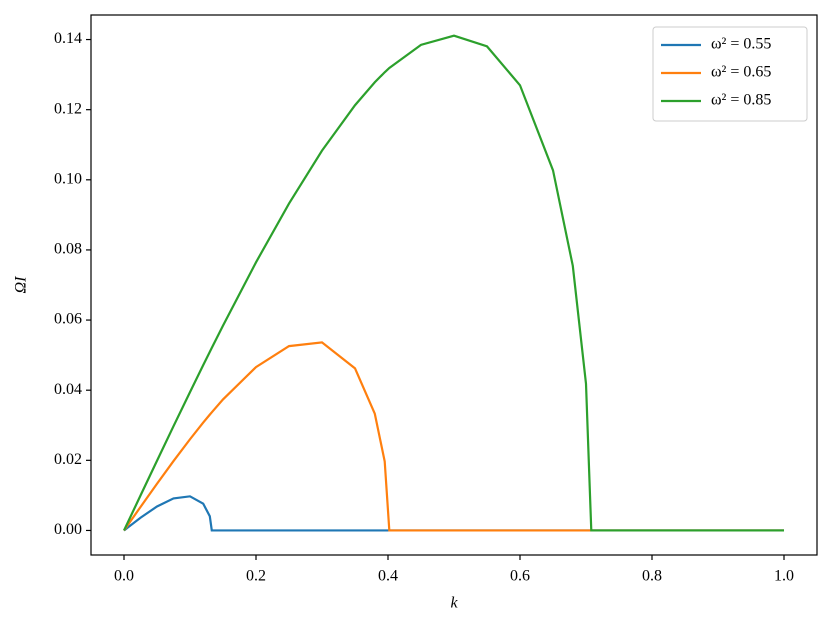 Image resolution: width=831 pixels, height=629 pixels. Describe the element at coordinates (68, 38) in the screenshot. I see `y-tick-label: 0.14` at that location.